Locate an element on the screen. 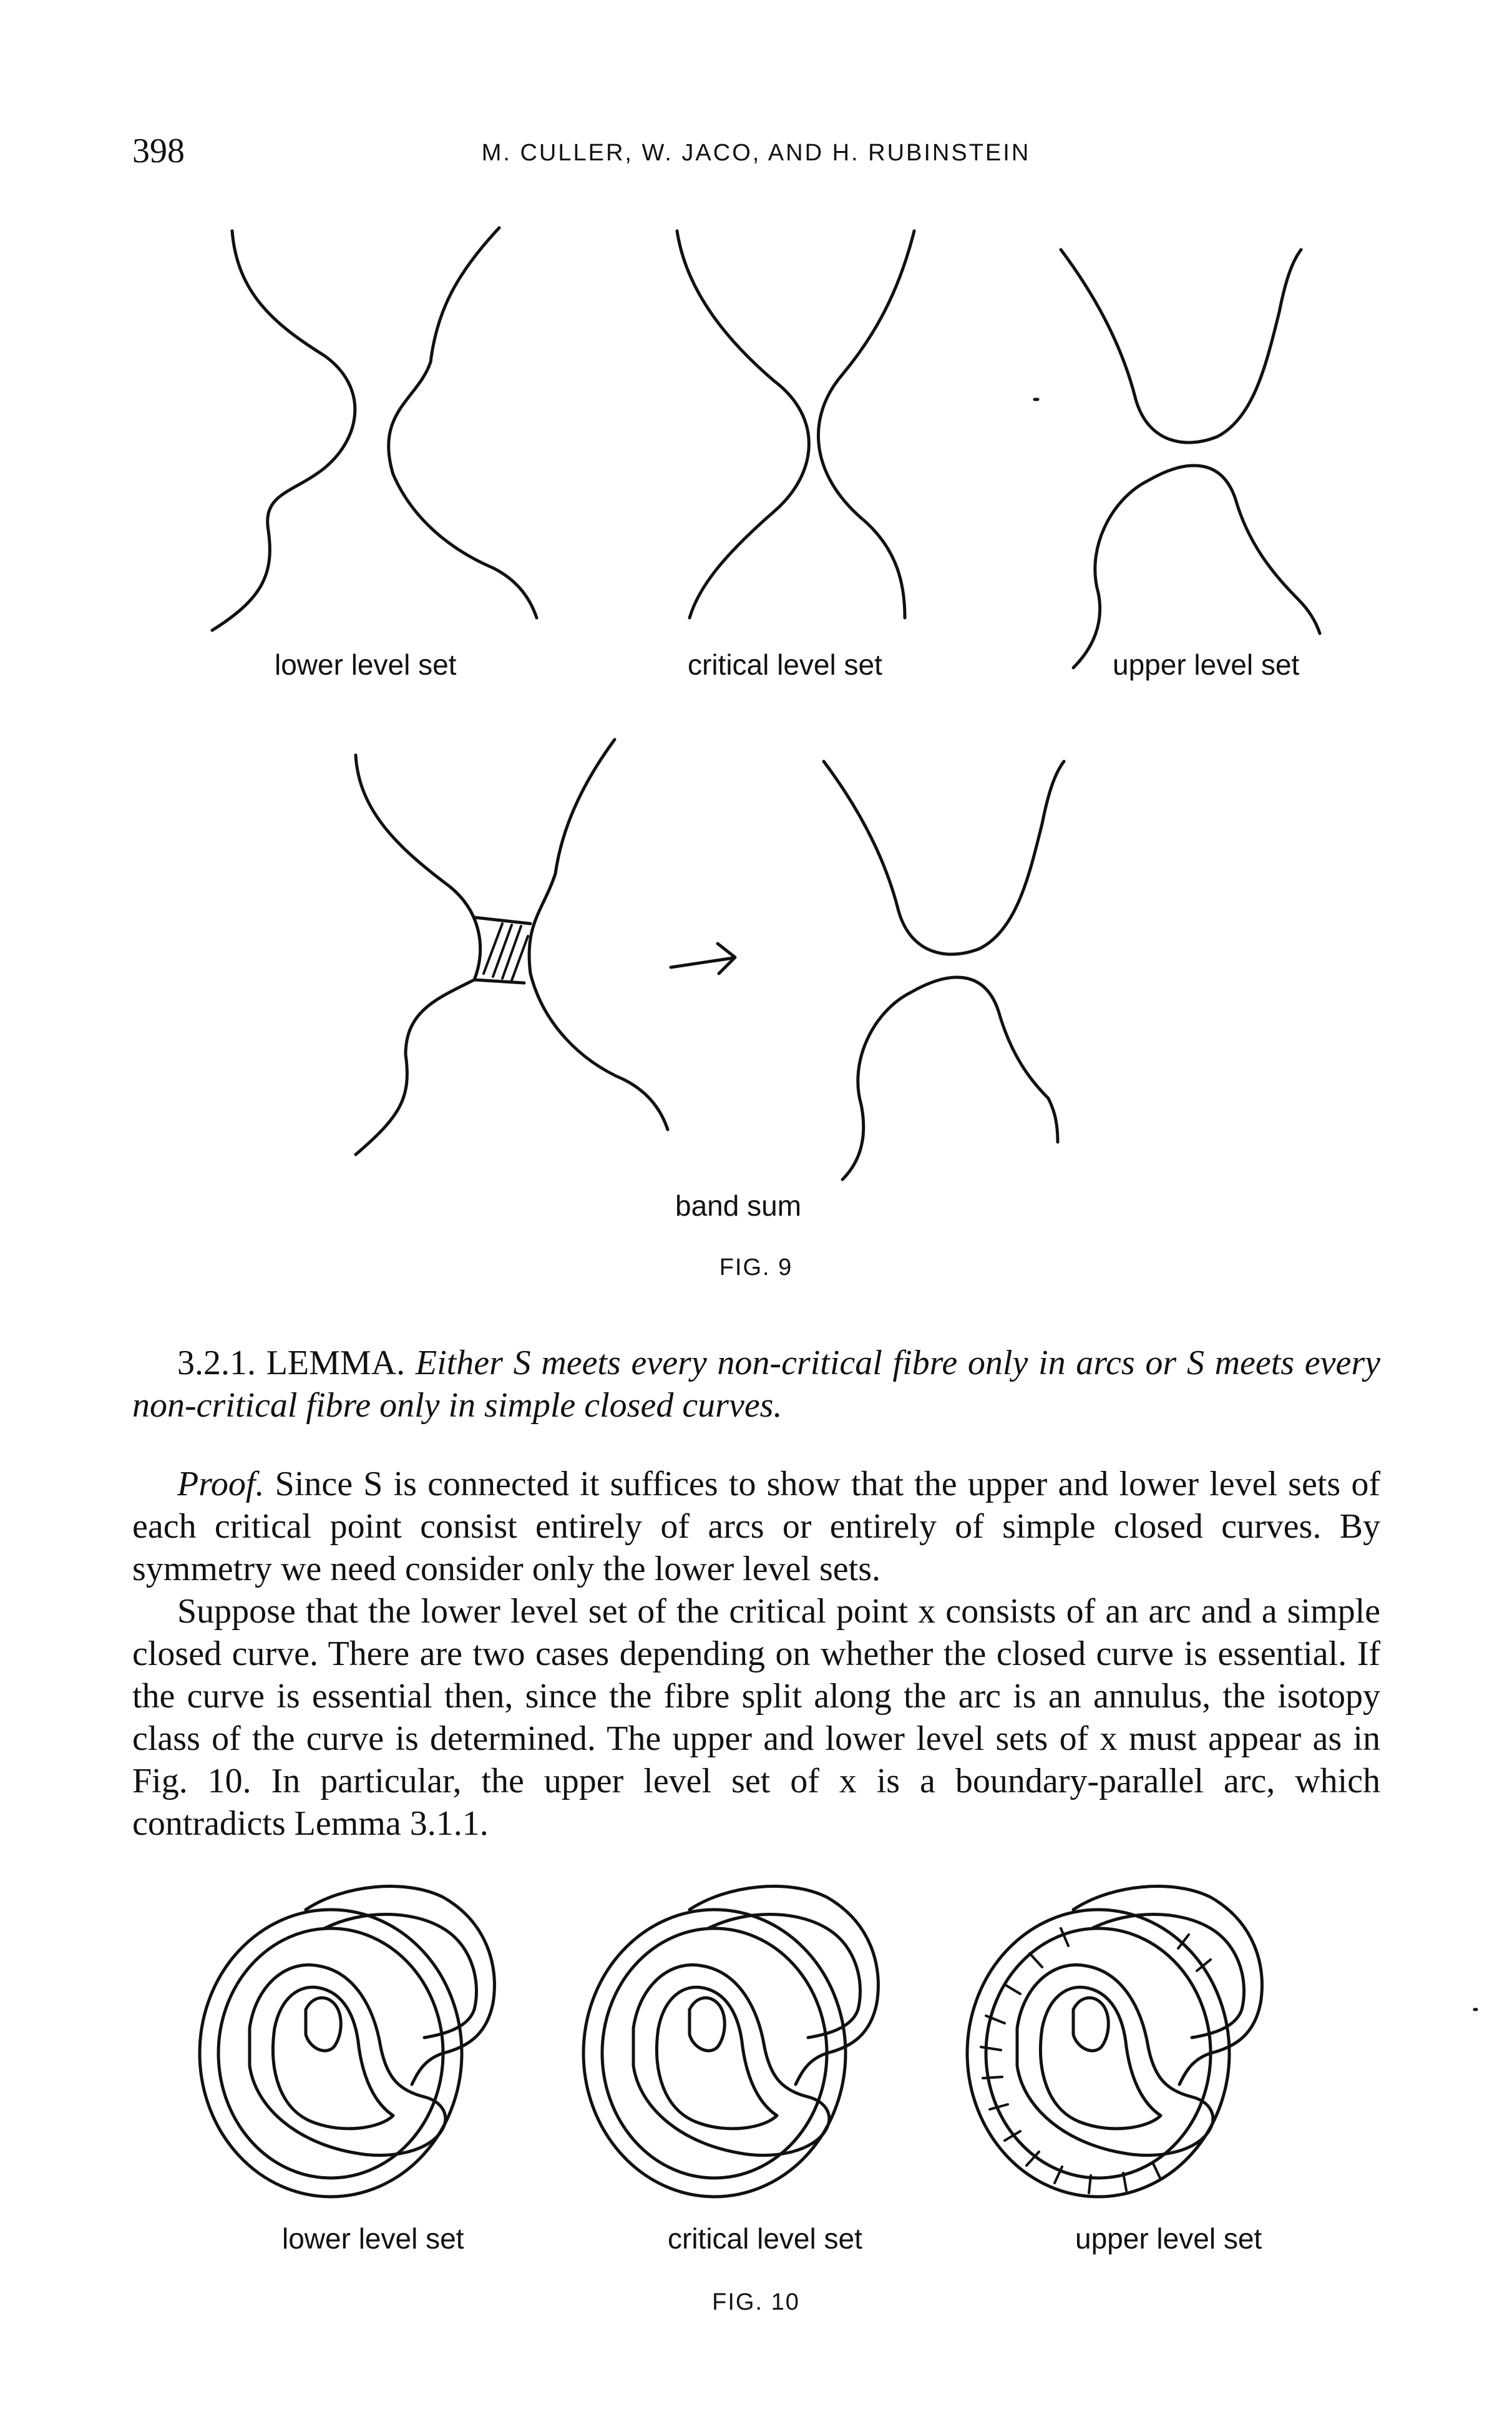 The image size is (1512, 2427). fig9-label-band: band sum is located at coordinates (738, 1205).